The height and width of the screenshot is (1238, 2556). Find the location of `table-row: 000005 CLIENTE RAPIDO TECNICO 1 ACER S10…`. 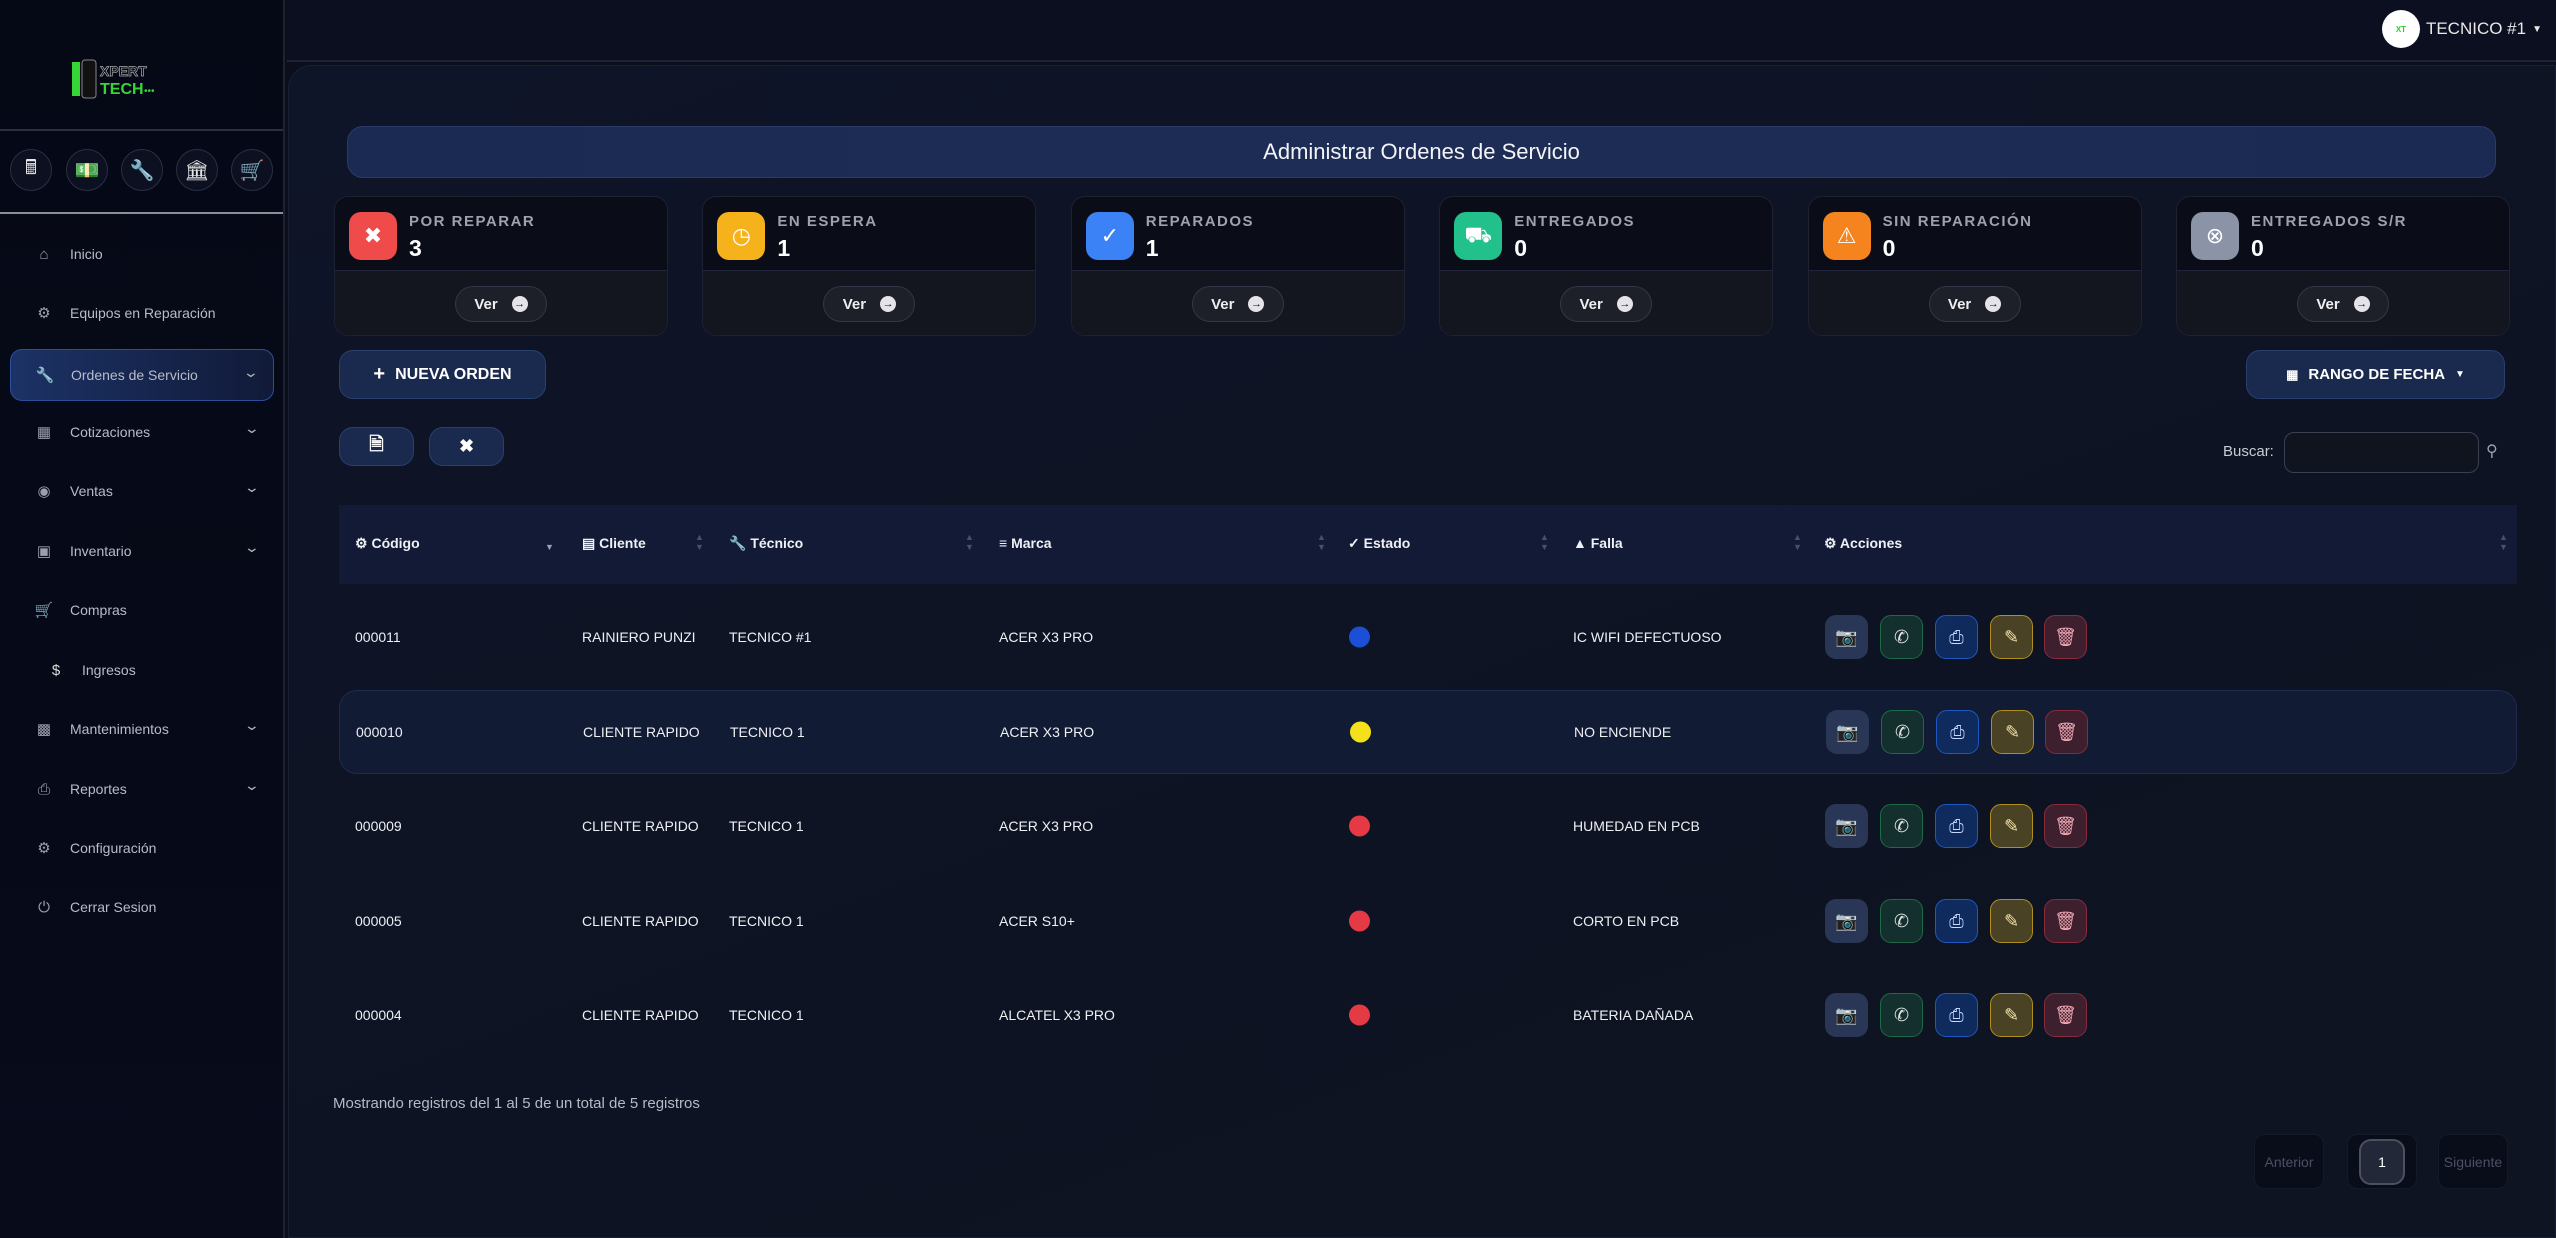

table-row: 000005 CLIENTE RAPIDO TECNICO 1 ACER S10… is located at coordinates (1428, 921).